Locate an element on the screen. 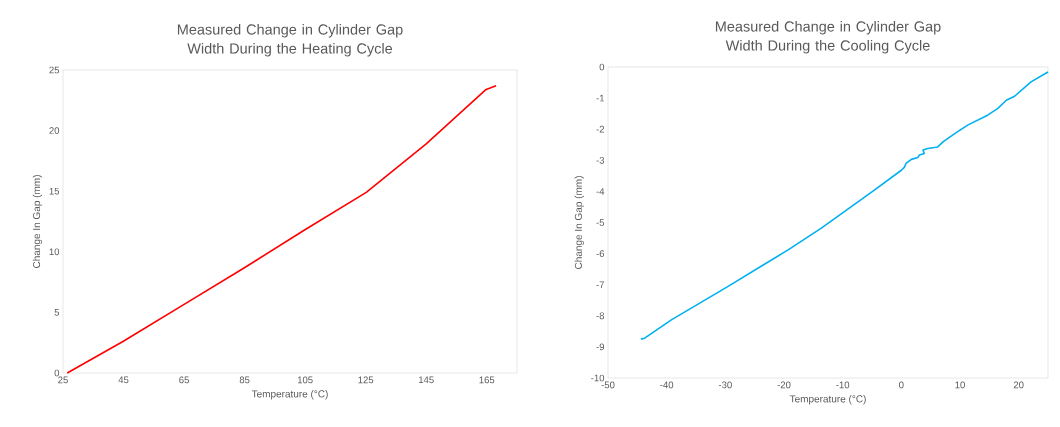  x-tick-label: 85 is located at coordinates (244, 380).